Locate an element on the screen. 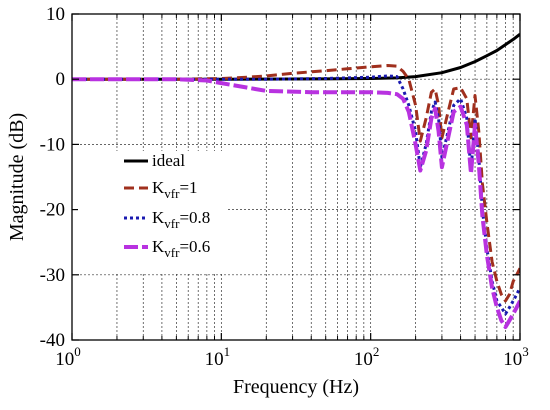  x-tick-label: 10³ is located at coordinates (516, 357).